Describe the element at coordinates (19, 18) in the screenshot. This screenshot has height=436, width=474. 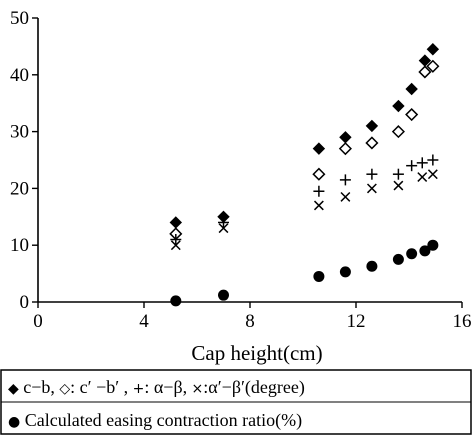
I see `y-tick-label: 50` at that location.